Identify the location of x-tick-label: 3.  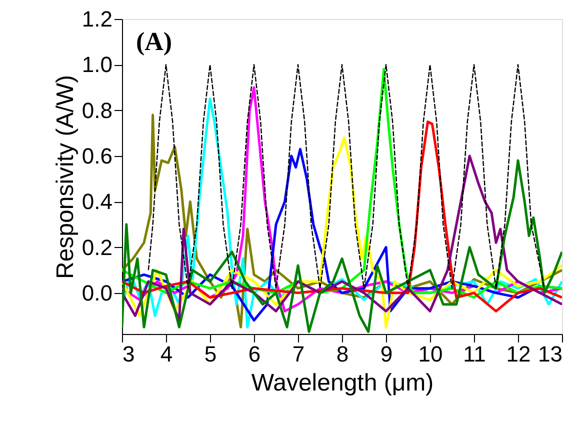
(128, 354).